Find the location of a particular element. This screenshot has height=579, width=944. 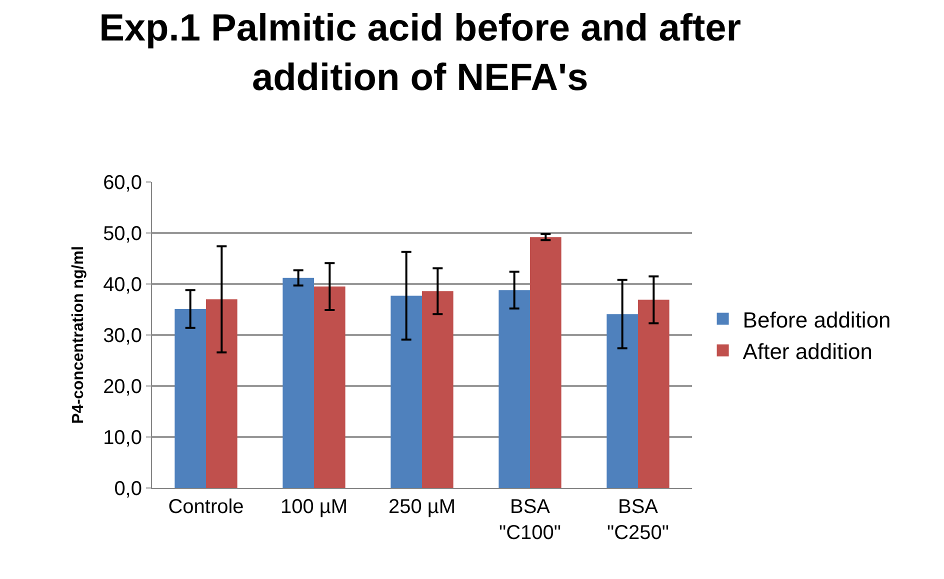

x-tick-label: 250 µM is located at coordinates (422, 507).